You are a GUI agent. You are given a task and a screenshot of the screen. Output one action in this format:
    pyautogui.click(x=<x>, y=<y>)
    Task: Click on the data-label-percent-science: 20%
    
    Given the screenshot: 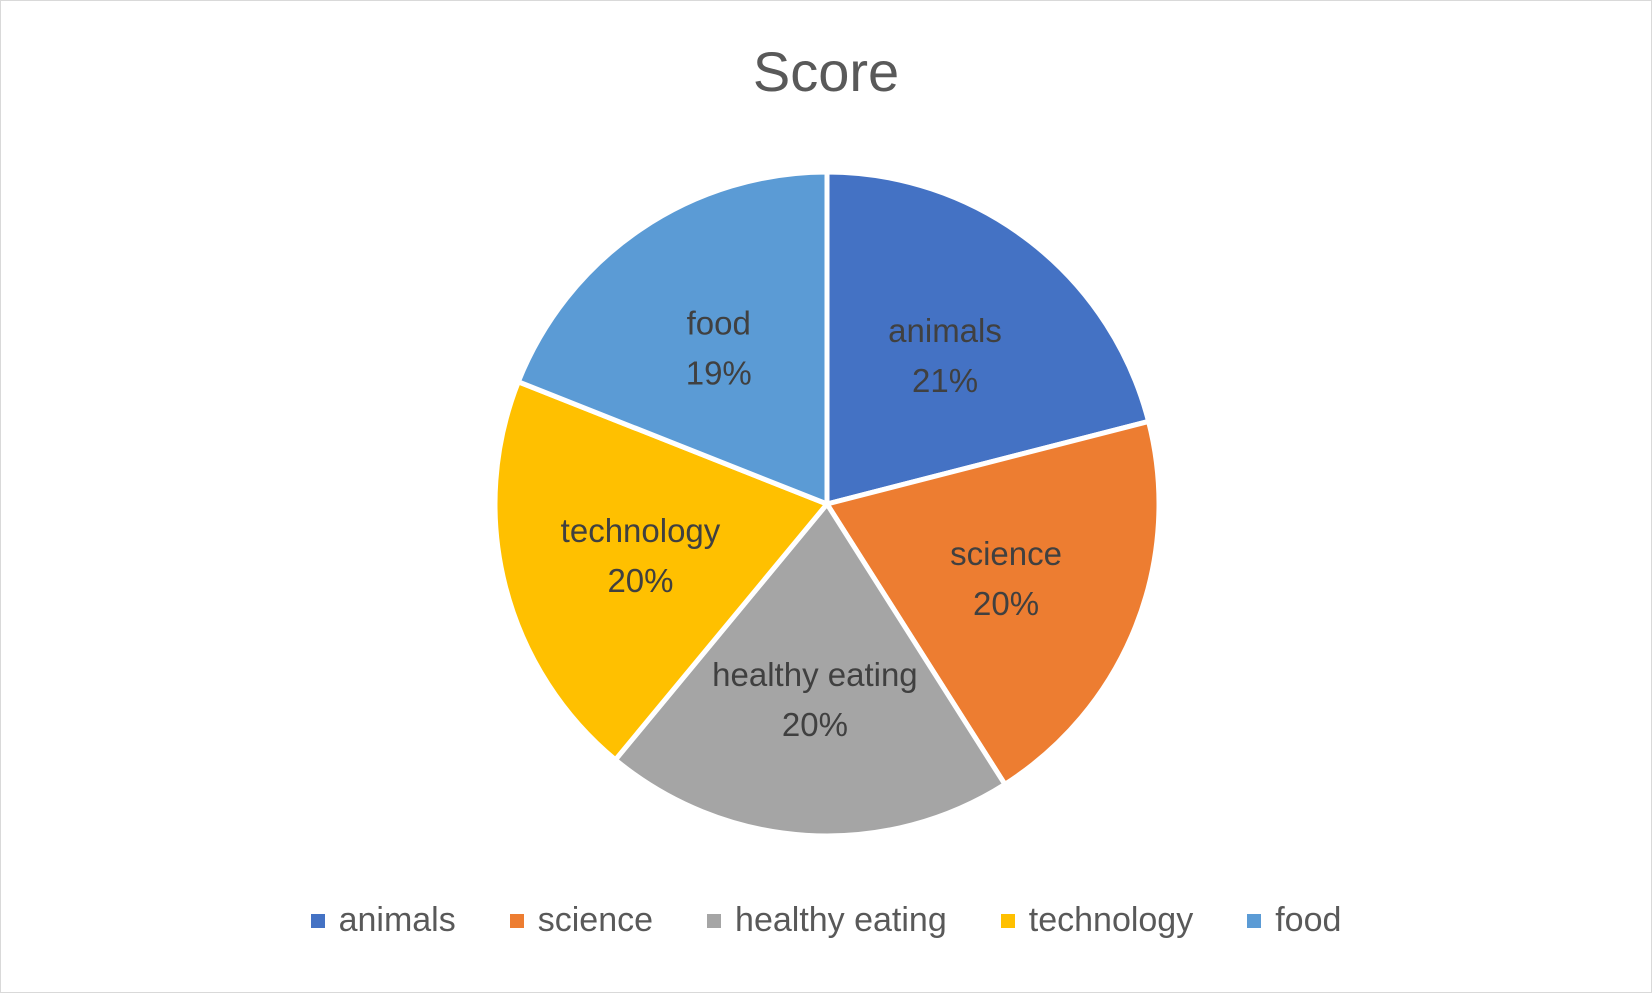 What is the action you would take?
    pyautogui.click(x=1006, y=603)
    